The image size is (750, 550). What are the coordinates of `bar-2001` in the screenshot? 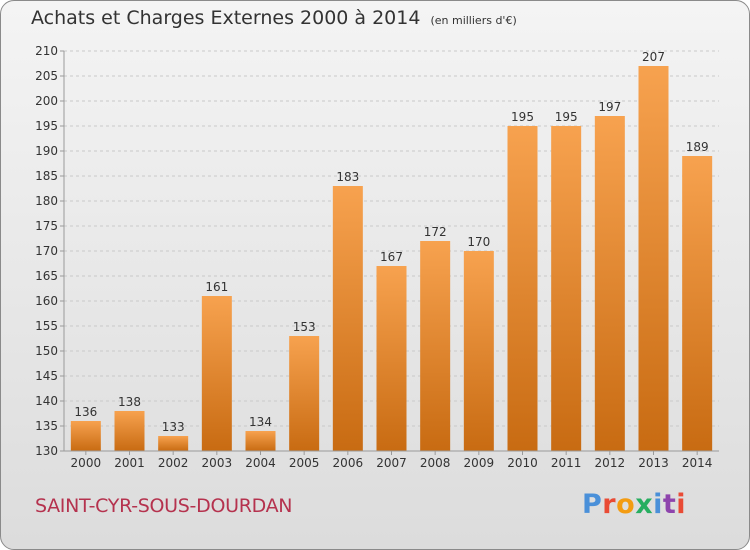 It's located at (129, 431).